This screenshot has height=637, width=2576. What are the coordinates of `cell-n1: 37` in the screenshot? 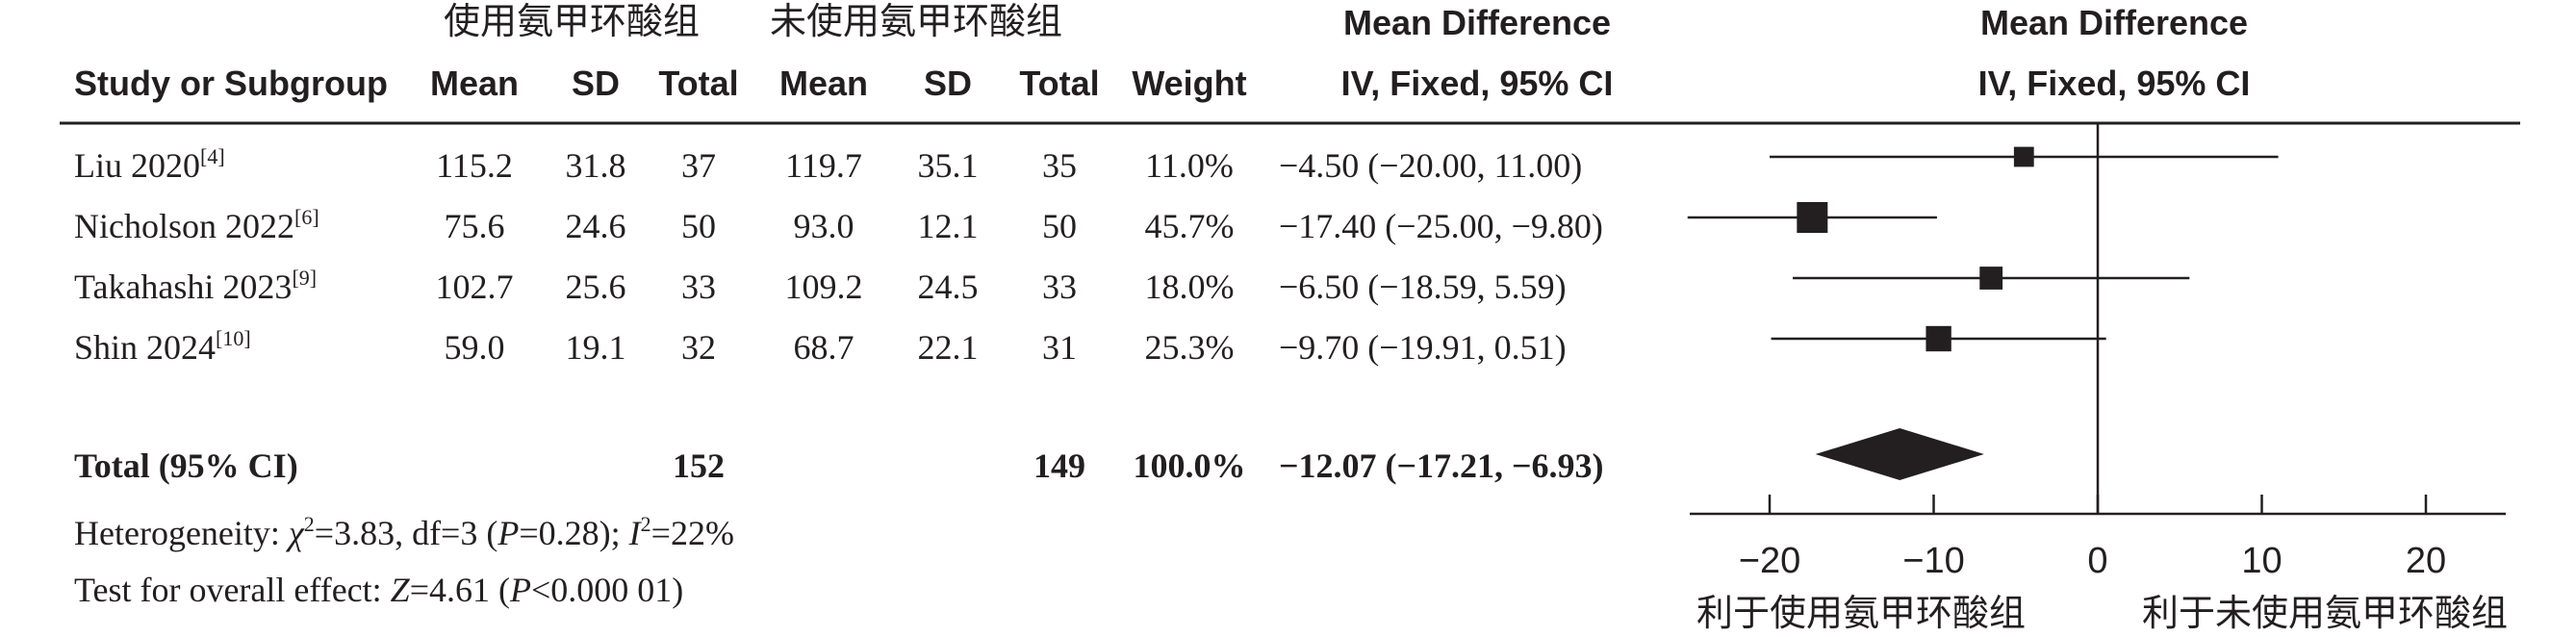 It's located at (698, 165).